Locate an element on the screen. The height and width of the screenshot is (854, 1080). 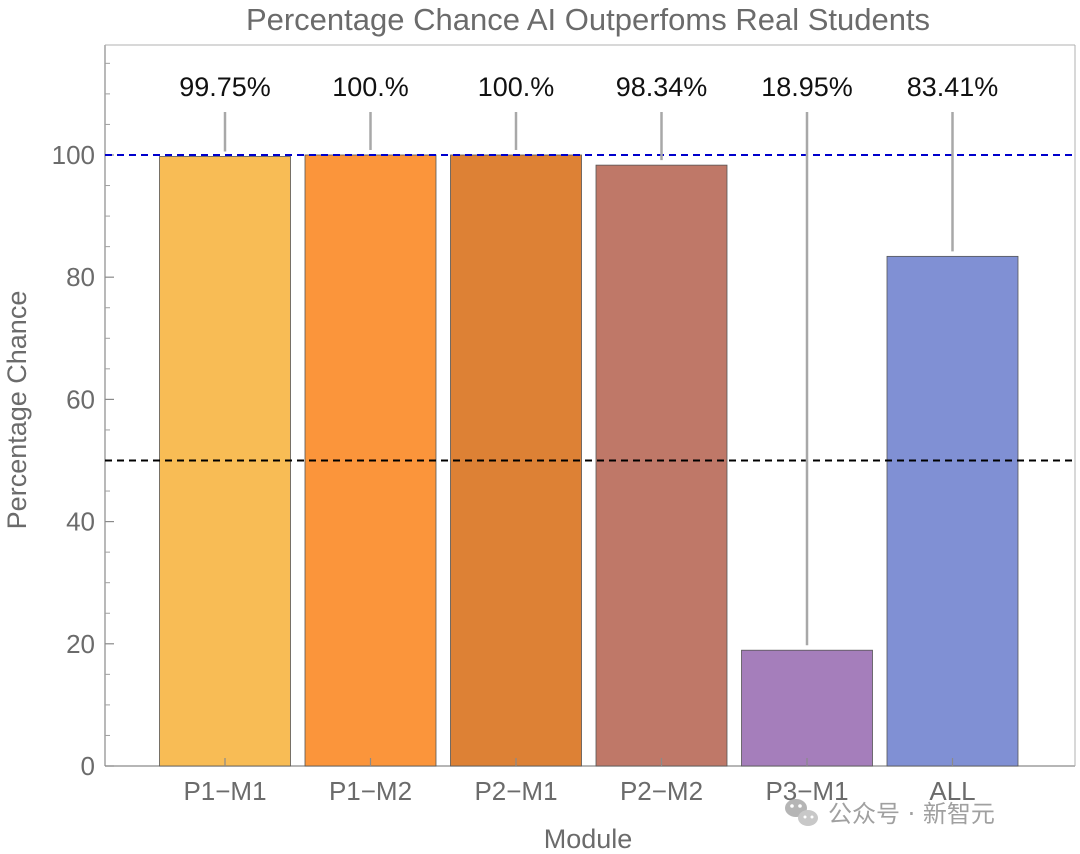
data-label: 98.34% is located at coordinates (662, 87).